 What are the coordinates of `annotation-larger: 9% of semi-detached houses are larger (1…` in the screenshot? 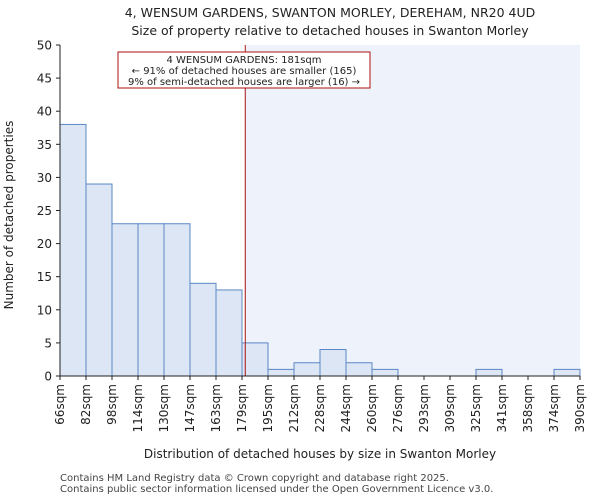 It's located at (244, 82).